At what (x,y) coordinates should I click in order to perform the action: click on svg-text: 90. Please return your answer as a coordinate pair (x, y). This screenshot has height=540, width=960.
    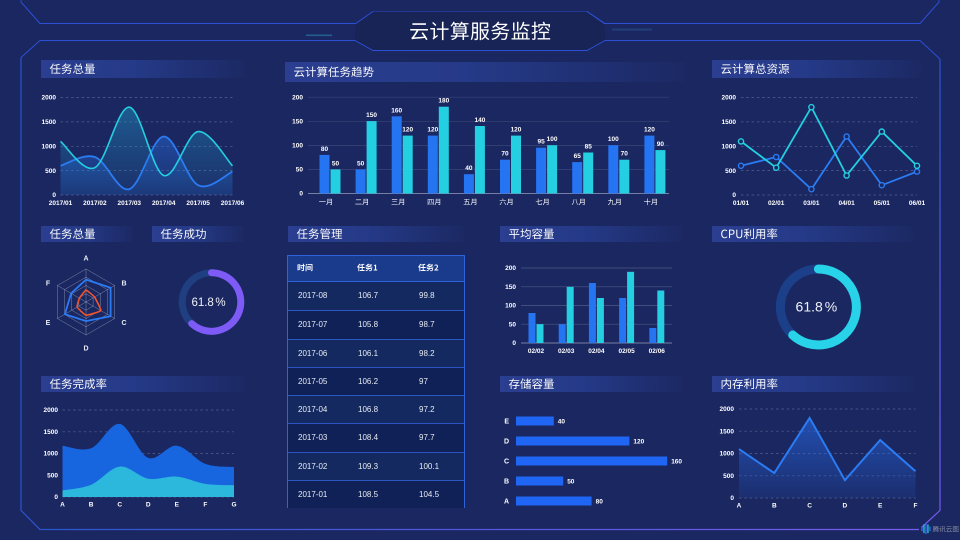
    Looking at the image, I should click on (661, 144).